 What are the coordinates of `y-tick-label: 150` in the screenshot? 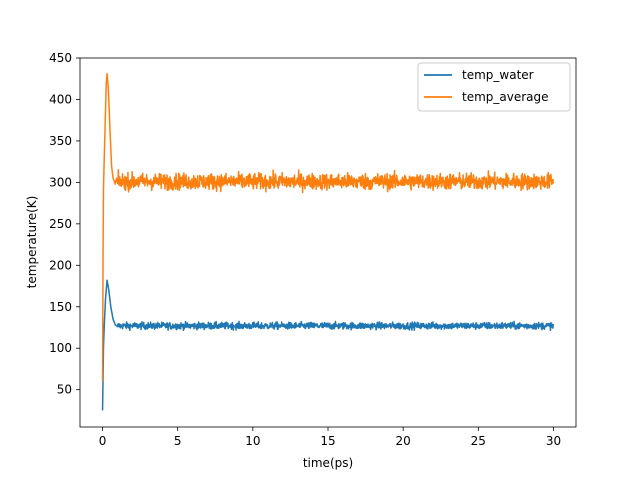 It's located at (60, 307).